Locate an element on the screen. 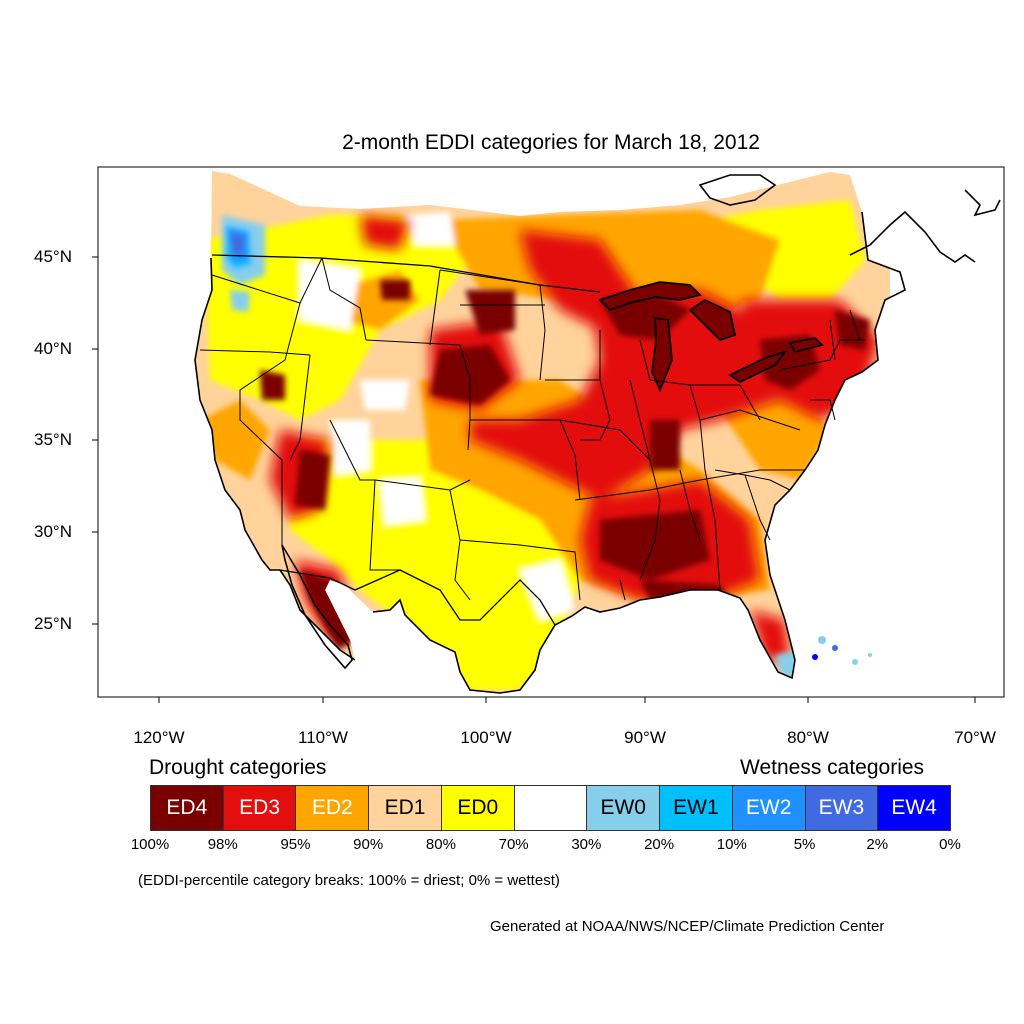 Image resolution: width=1024 pixels, height=1024 pixels. legend-box-ed4: ED4 is located at coordinates (187, 808).